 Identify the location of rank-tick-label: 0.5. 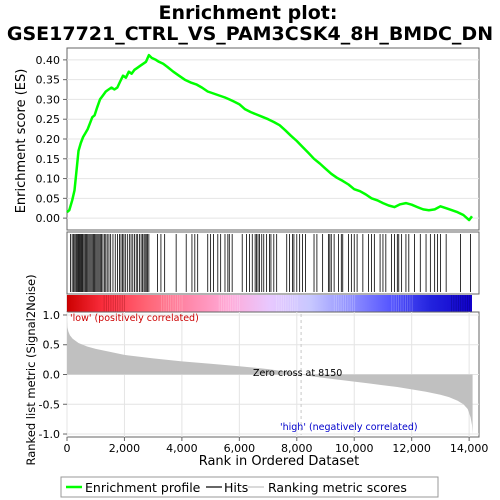
(52, 345).